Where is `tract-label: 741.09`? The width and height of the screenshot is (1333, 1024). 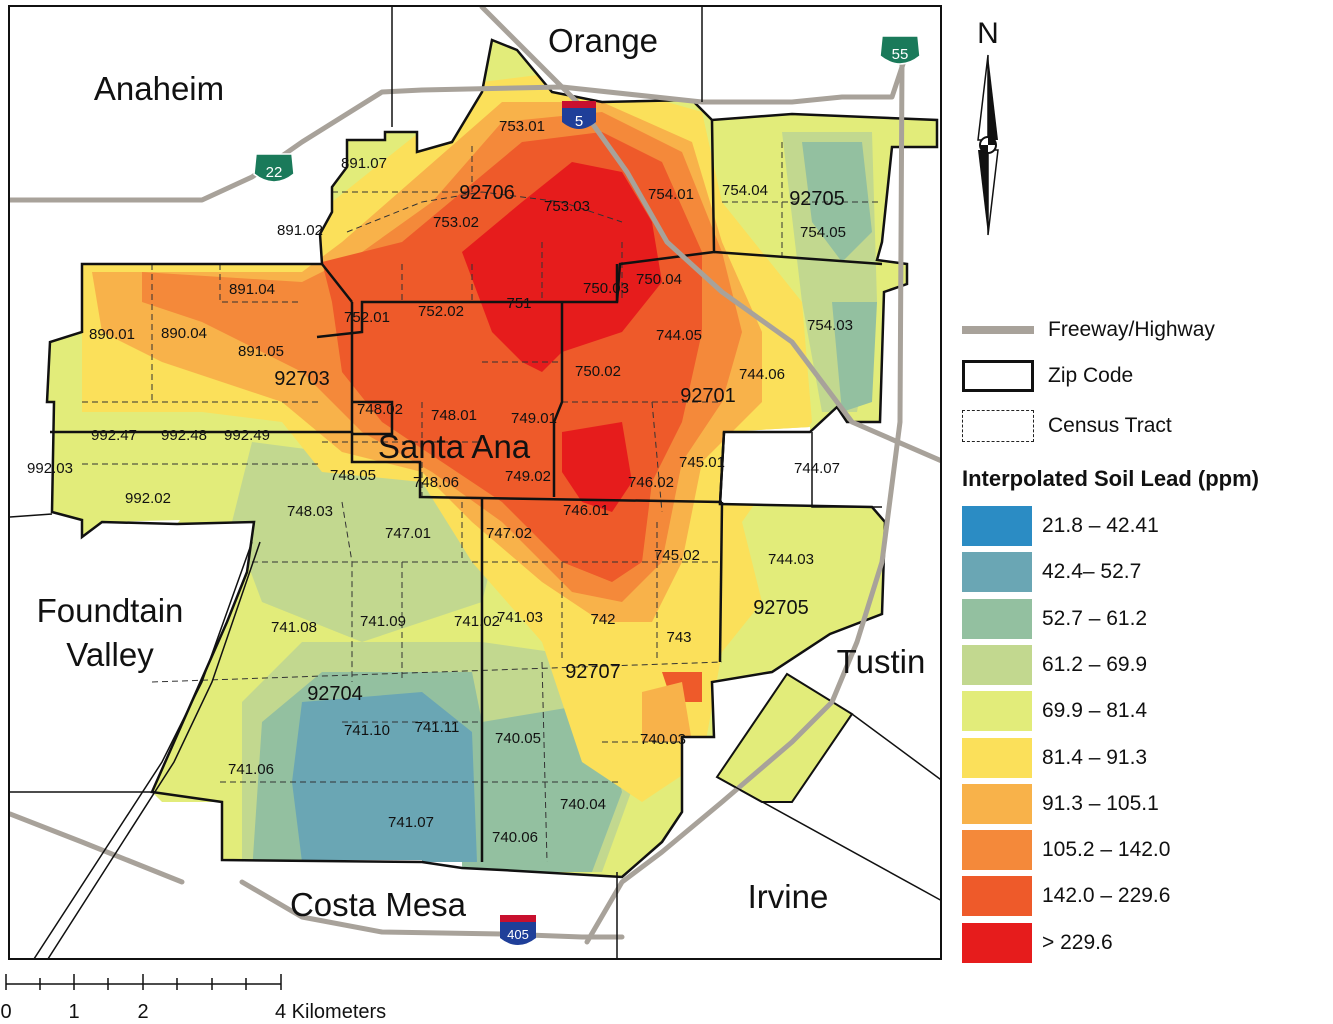 tract-label: 741.09 is located at coordinates (383, 621).